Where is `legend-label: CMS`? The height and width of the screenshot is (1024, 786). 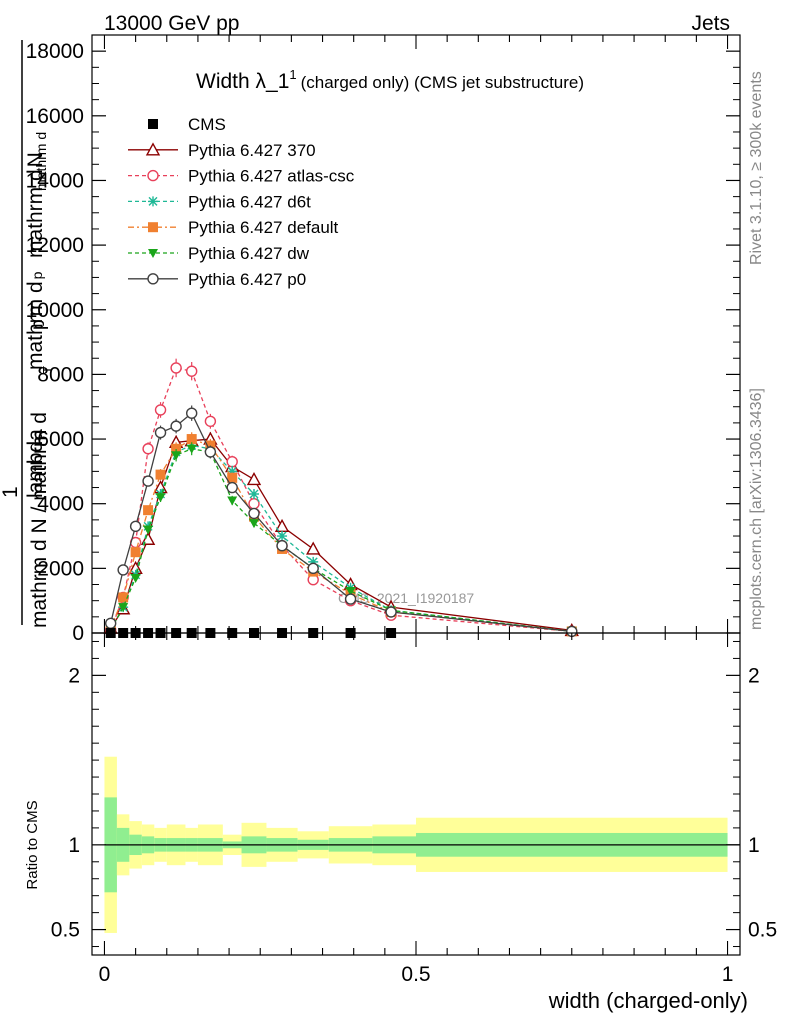
legend-label: CMS is located at coordinates (207, 124).